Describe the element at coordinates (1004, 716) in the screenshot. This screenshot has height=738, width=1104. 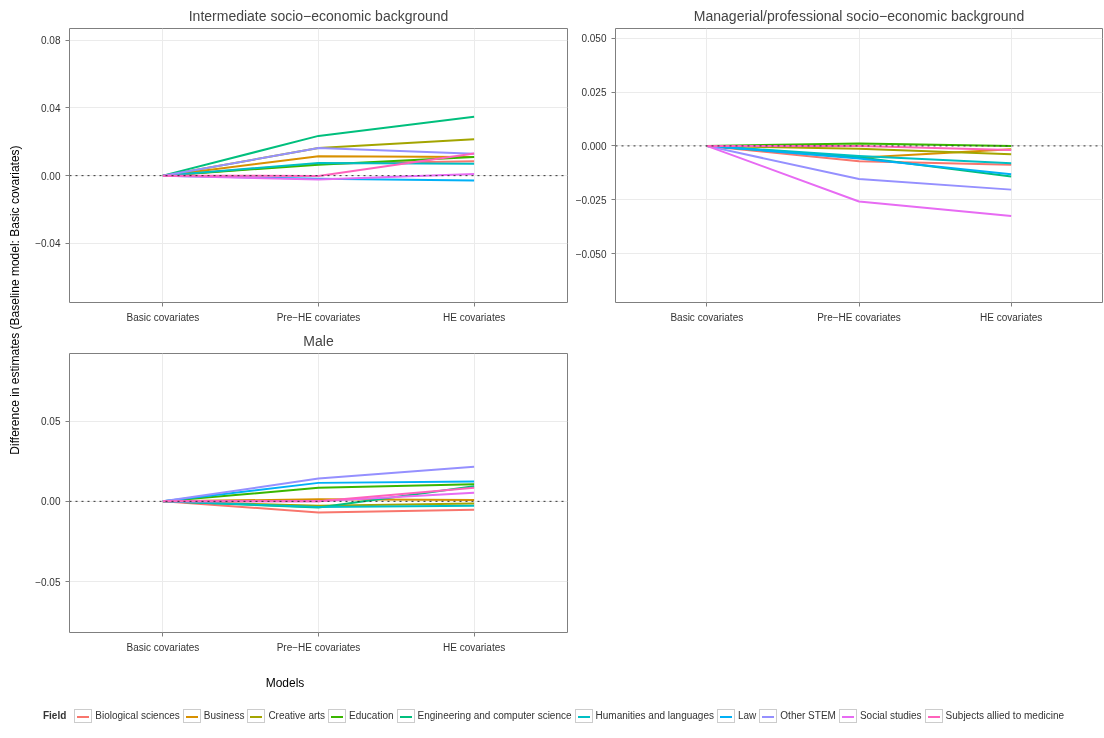
I see `legend-label: Subjects allied to medicine` at that location.